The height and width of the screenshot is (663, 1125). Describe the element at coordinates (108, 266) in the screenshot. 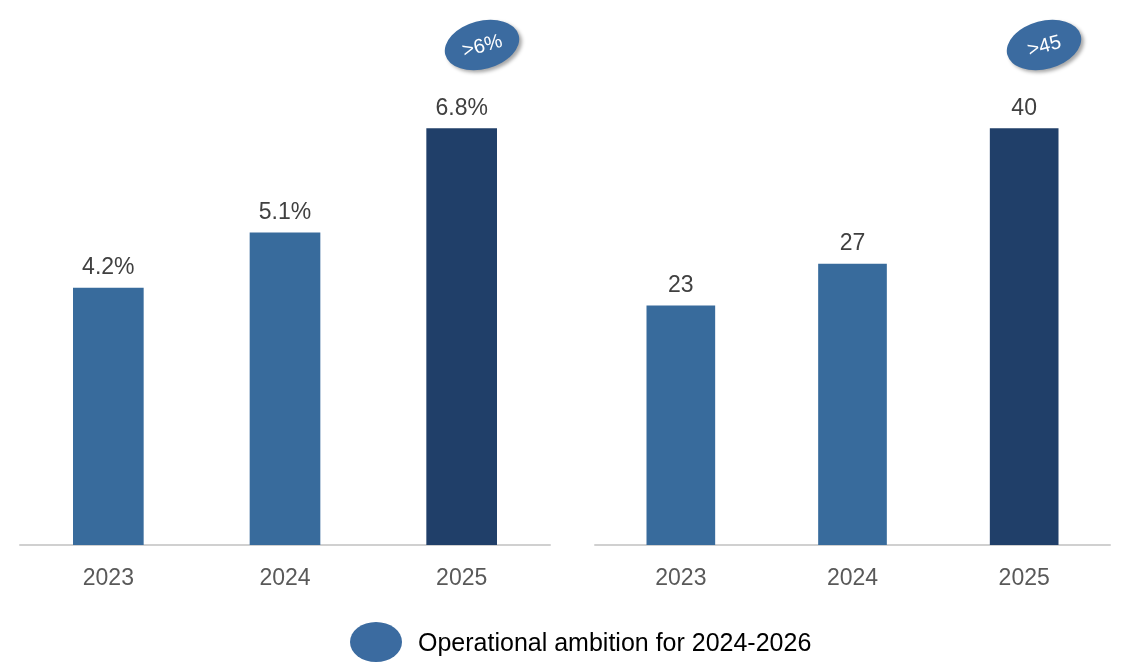

I see `data-label: 4.2%` at that location.